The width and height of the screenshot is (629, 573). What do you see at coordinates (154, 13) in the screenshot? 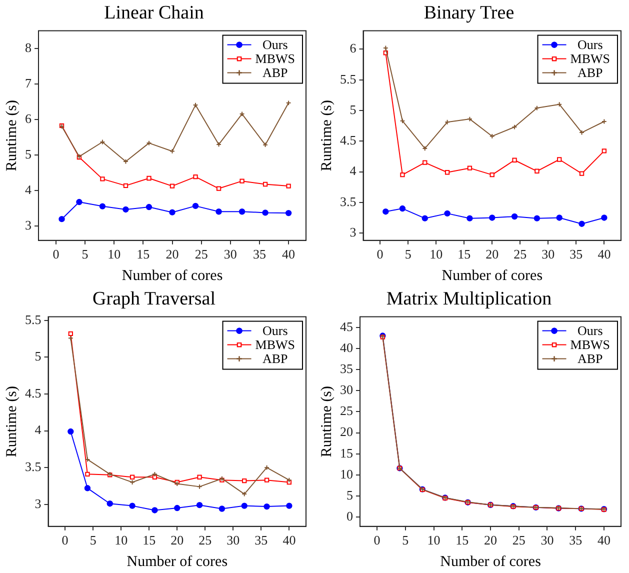
I see `chart-title: Linear Chain` at bounding box center [154, 13].